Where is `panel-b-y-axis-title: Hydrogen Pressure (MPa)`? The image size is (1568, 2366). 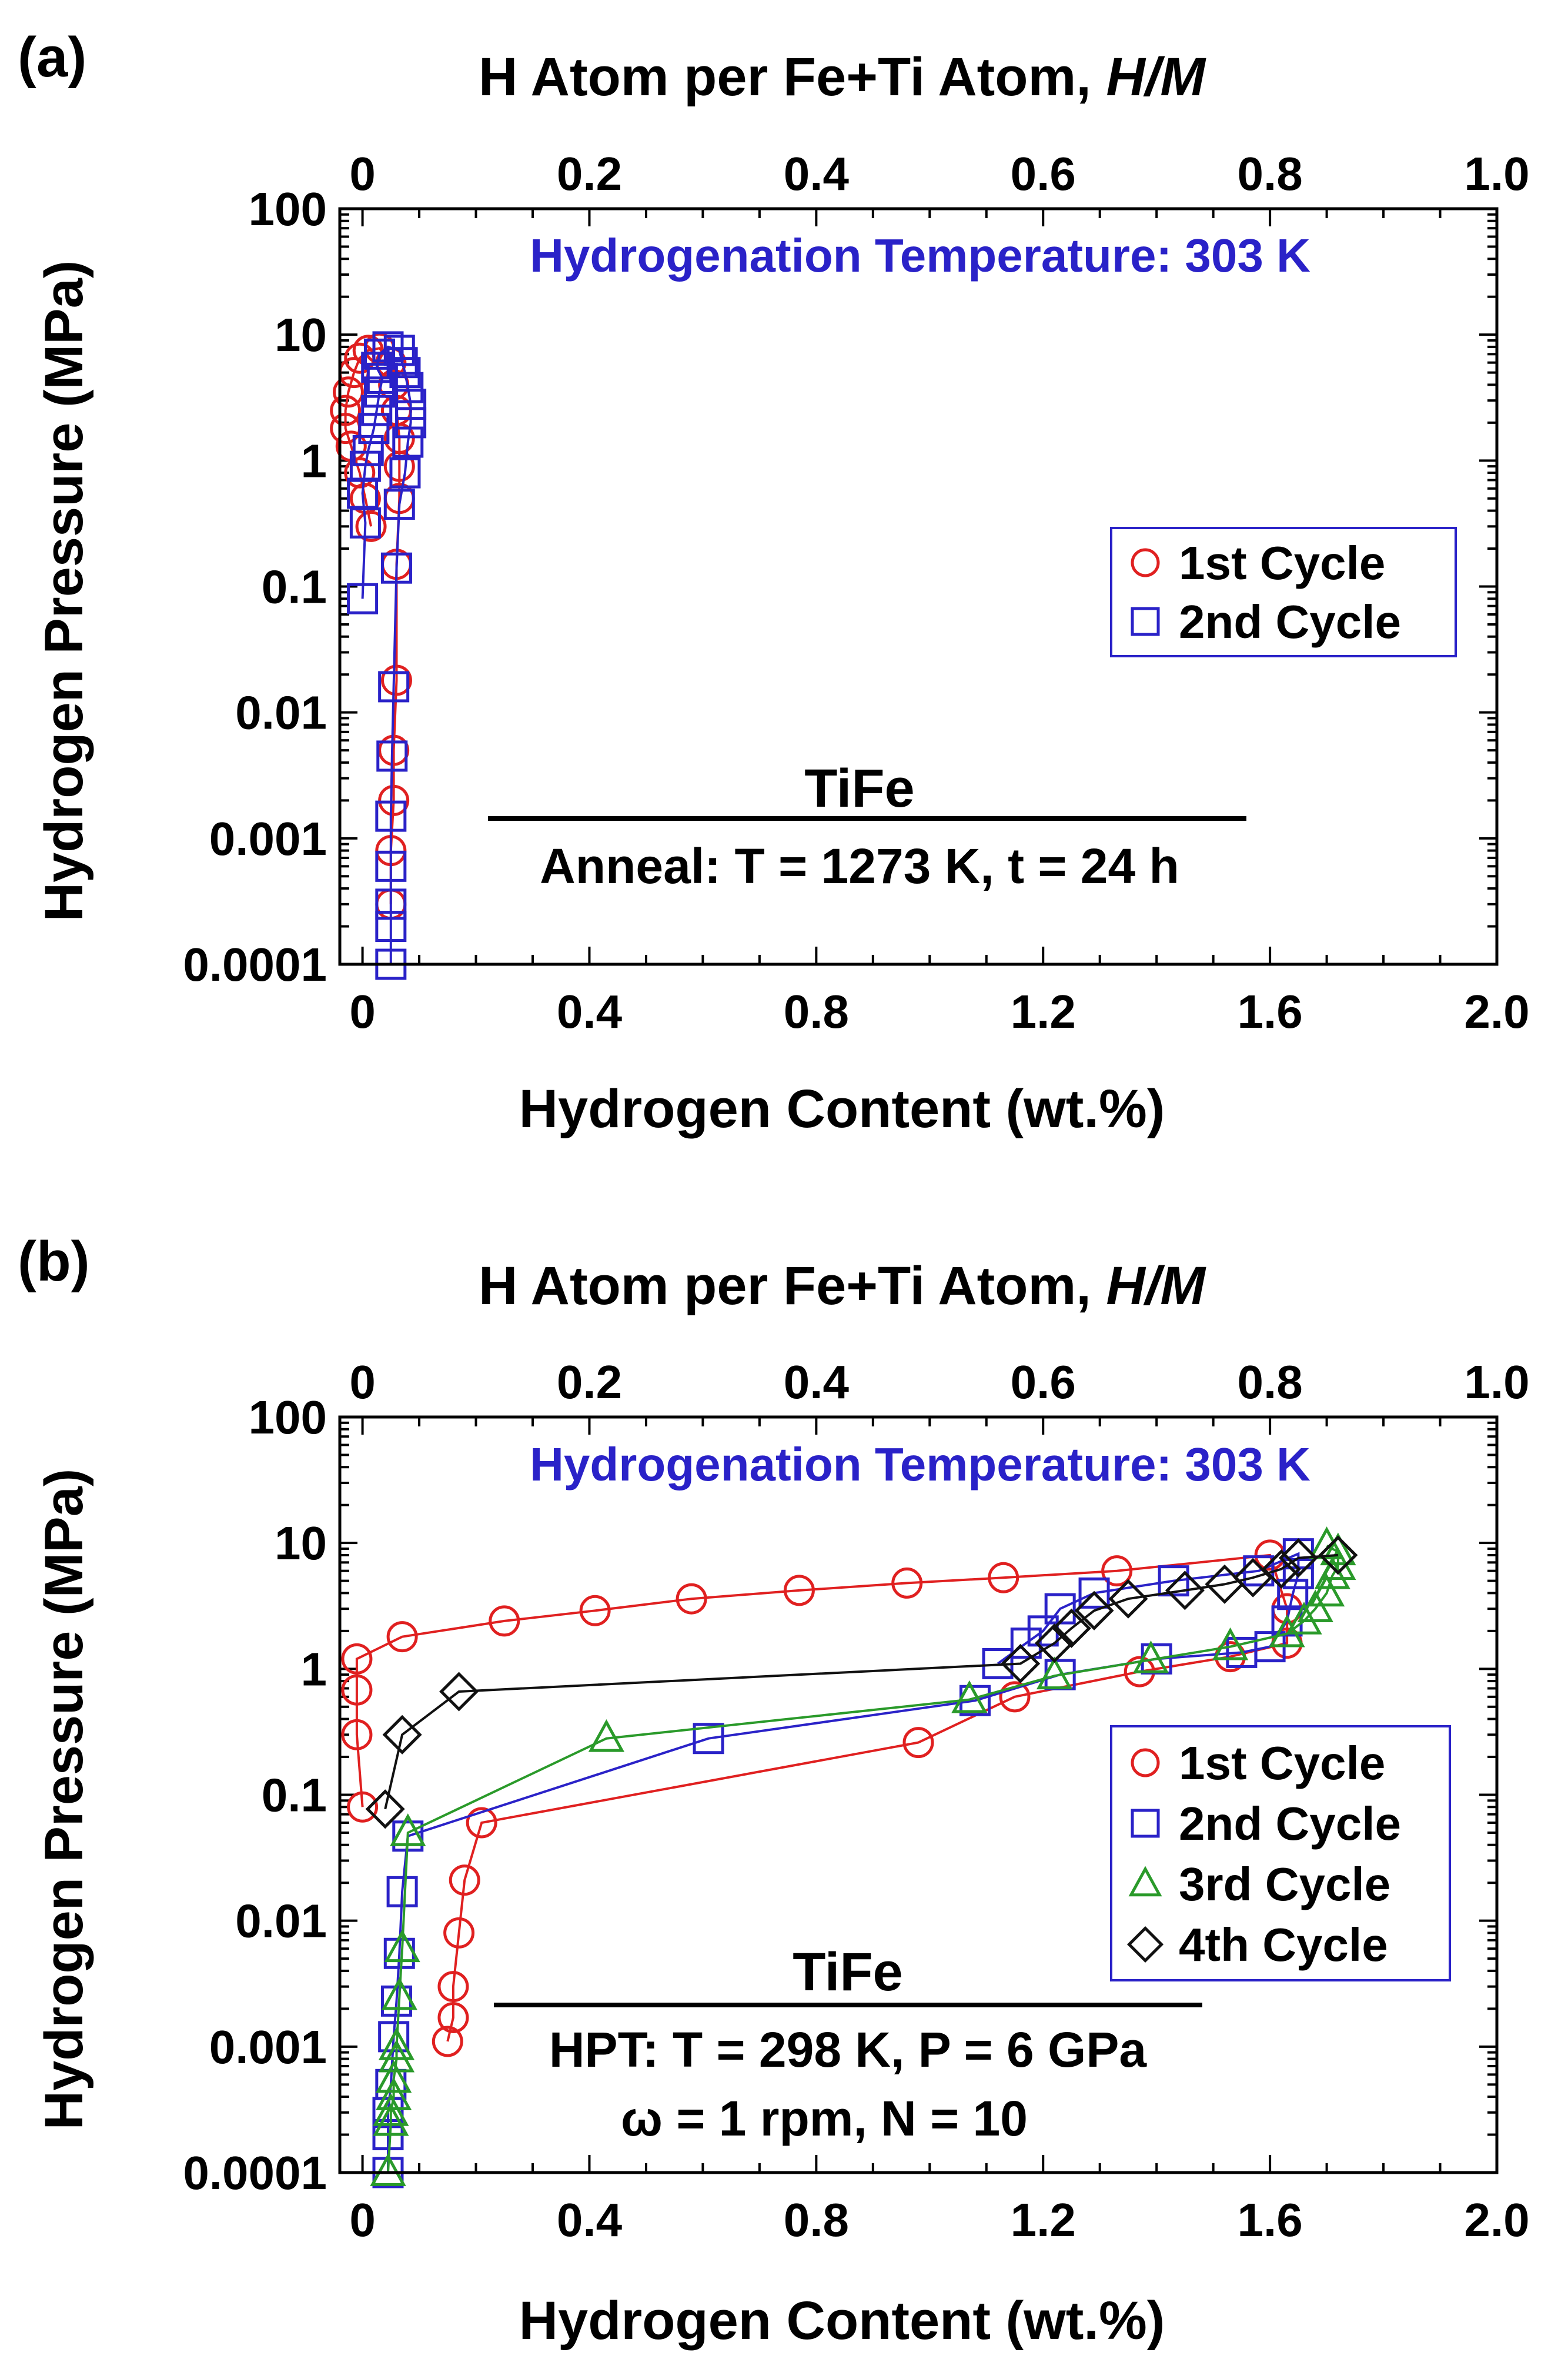 panel-b-y-axis-title: Hydrogen Pressure (MPa) is located at coordinates (64, 1799).